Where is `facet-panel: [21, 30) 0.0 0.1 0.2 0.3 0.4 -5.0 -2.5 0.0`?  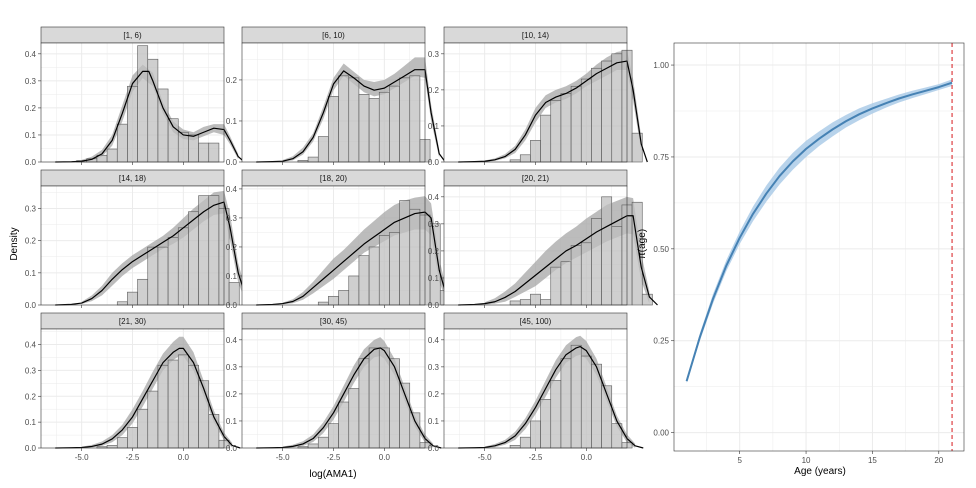 facet-panel: [21, 30) 0.0 0.1 0.2 0.3 0.4 -5.0 -2.5 0.0 is located at coordinates (133, 387).